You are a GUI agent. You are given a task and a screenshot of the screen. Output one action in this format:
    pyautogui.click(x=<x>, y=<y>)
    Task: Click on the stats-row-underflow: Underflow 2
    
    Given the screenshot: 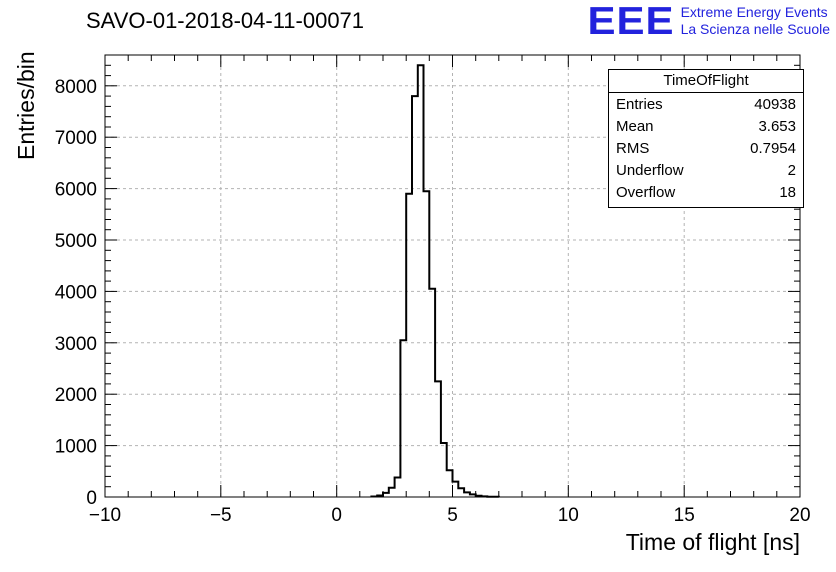 What is the action you would take?
    pyautogui.click(x=706, y=170)
    